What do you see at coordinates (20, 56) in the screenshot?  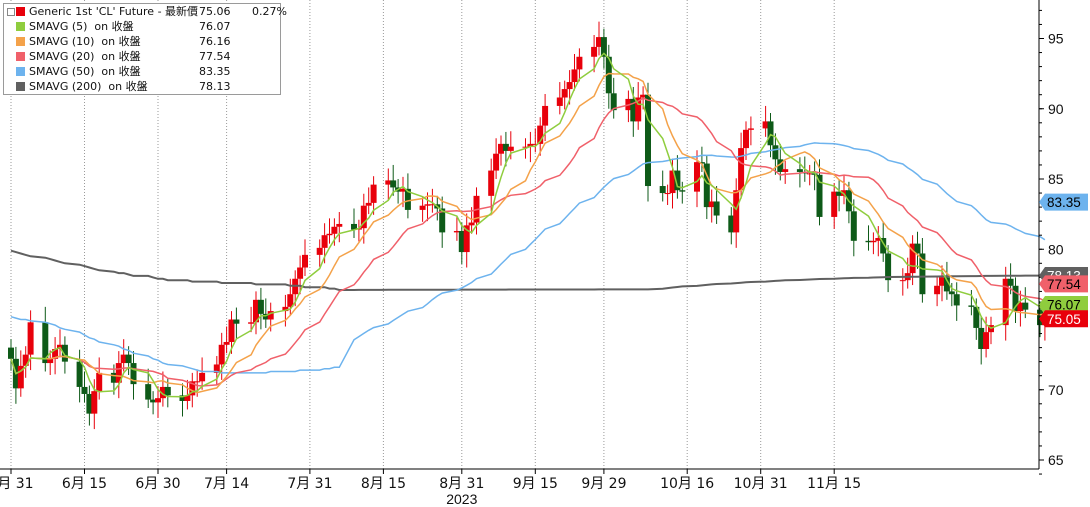 I see `legend-swatch-sma20` at bounding box center [20, 56].